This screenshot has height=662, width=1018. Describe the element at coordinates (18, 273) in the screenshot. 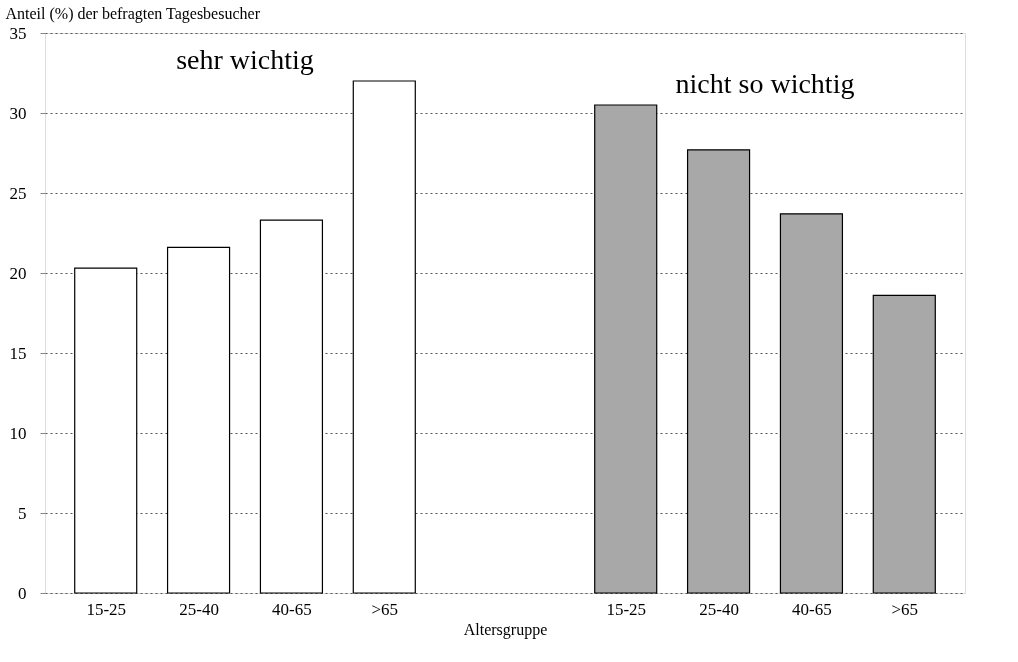

I see `y-tick-label: 20` at that location.